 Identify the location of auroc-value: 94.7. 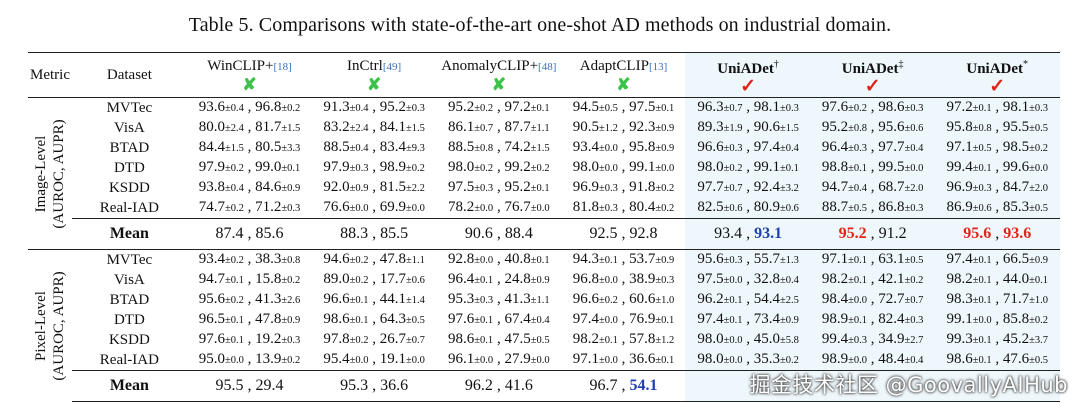
(835, 187).